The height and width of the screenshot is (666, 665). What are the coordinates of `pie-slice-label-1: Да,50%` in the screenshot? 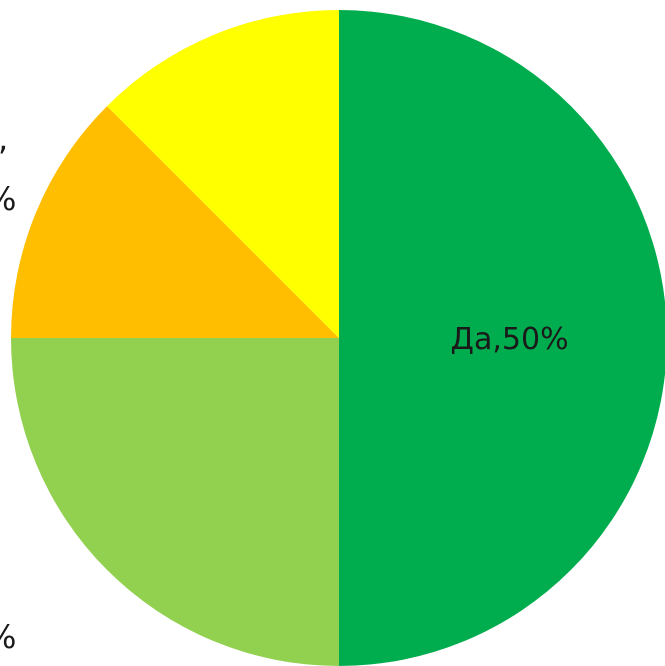 It's located at (510, 339).